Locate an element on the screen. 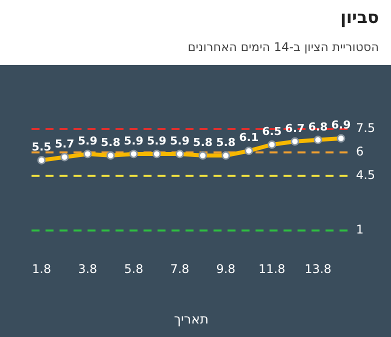  data-label: 6.9 is located at coordinates (341, 125).